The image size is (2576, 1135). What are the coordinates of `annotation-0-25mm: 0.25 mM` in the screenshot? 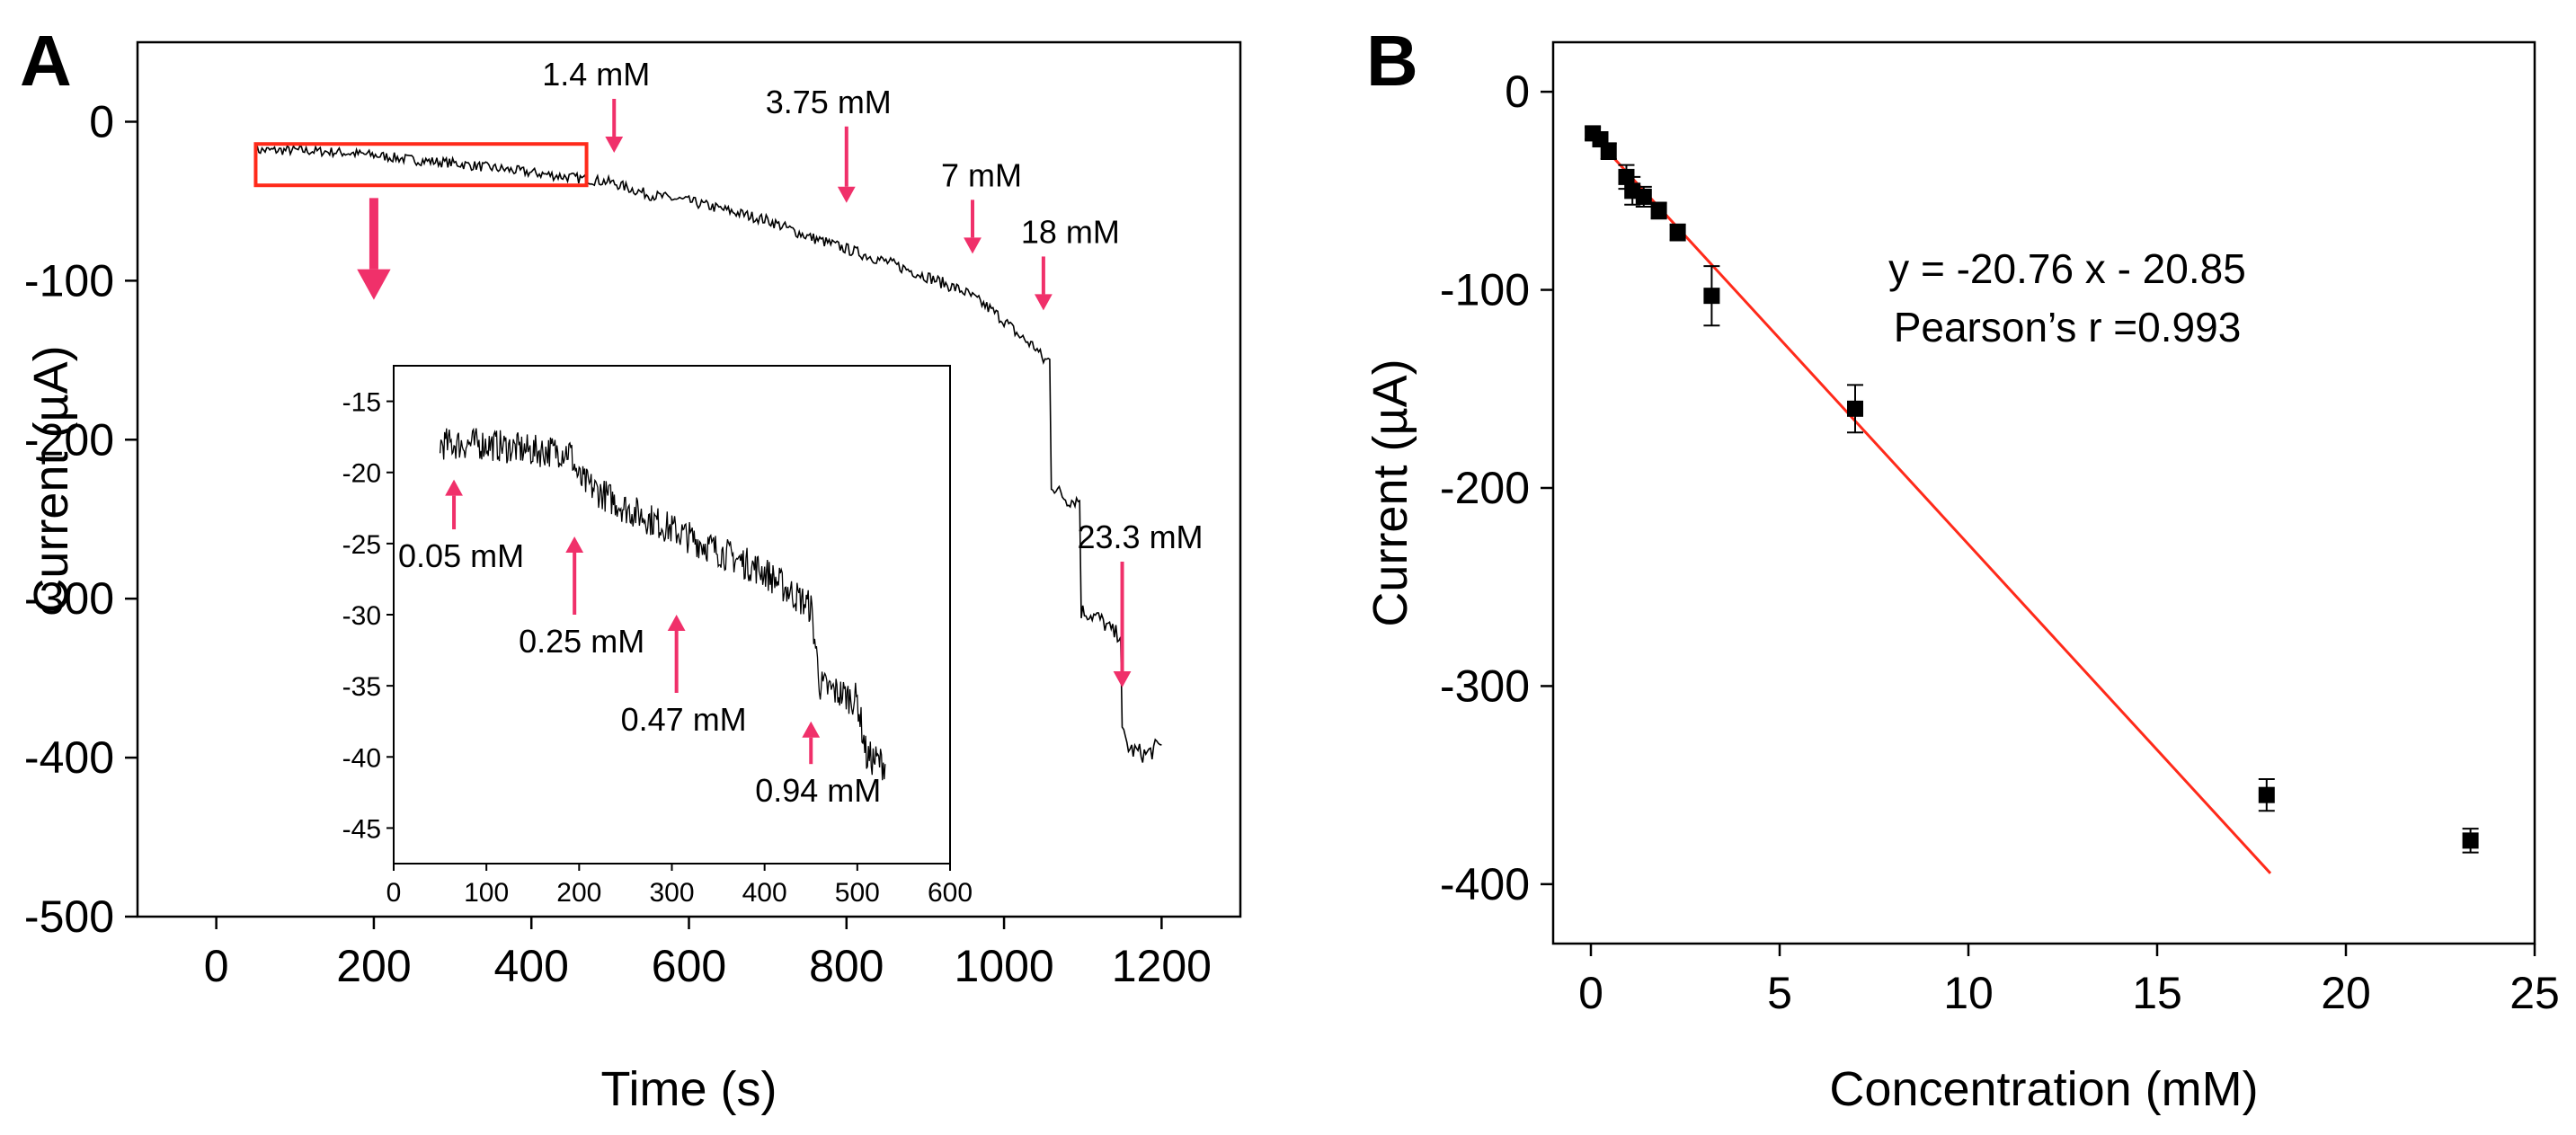 It's located at (581, 642).